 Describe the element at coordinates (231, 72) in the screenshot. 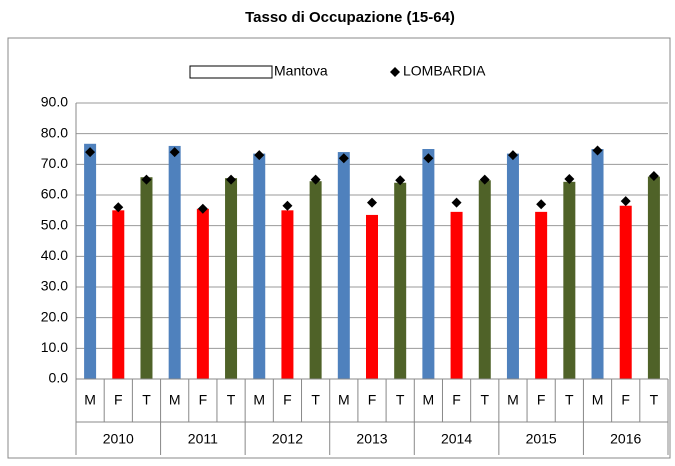

I see `legend-swatch` at that location.